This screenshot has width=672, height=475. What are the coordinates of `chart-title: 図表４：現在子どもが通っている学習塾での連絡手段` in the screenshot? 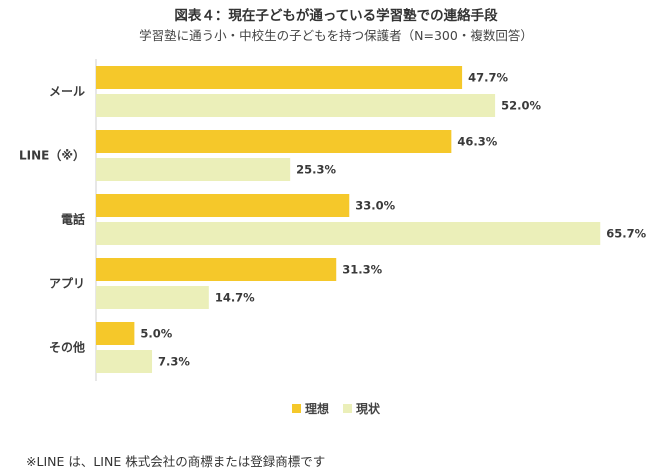 It's located at (336, 16).